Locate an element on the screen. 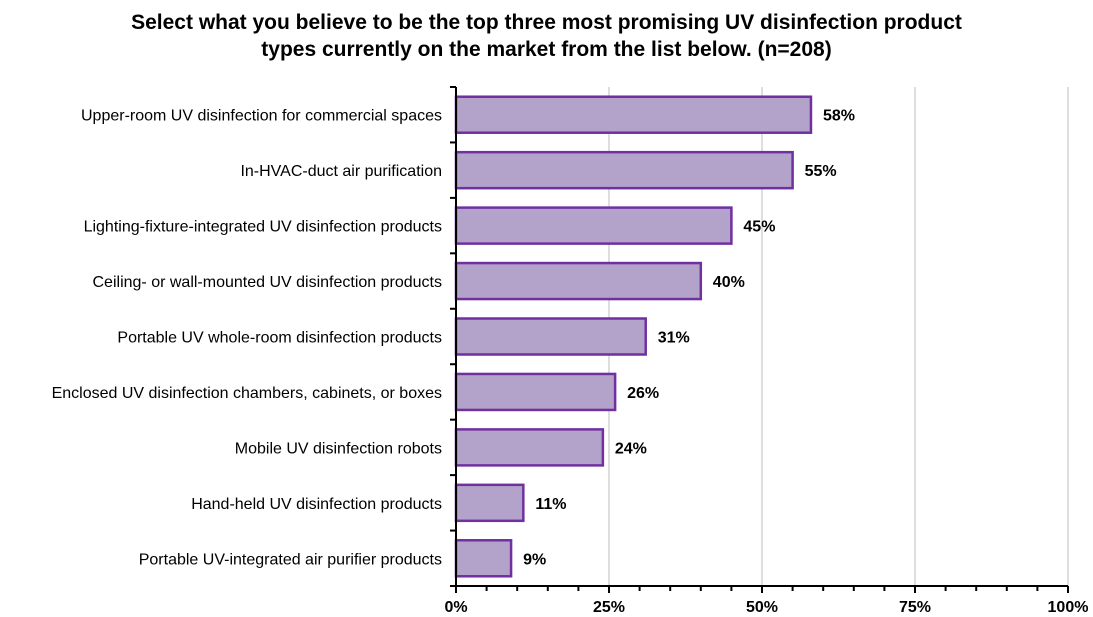 This screenshot has width=1093, height=617. value-label-2: 45% is located at coordinates (759, 227).